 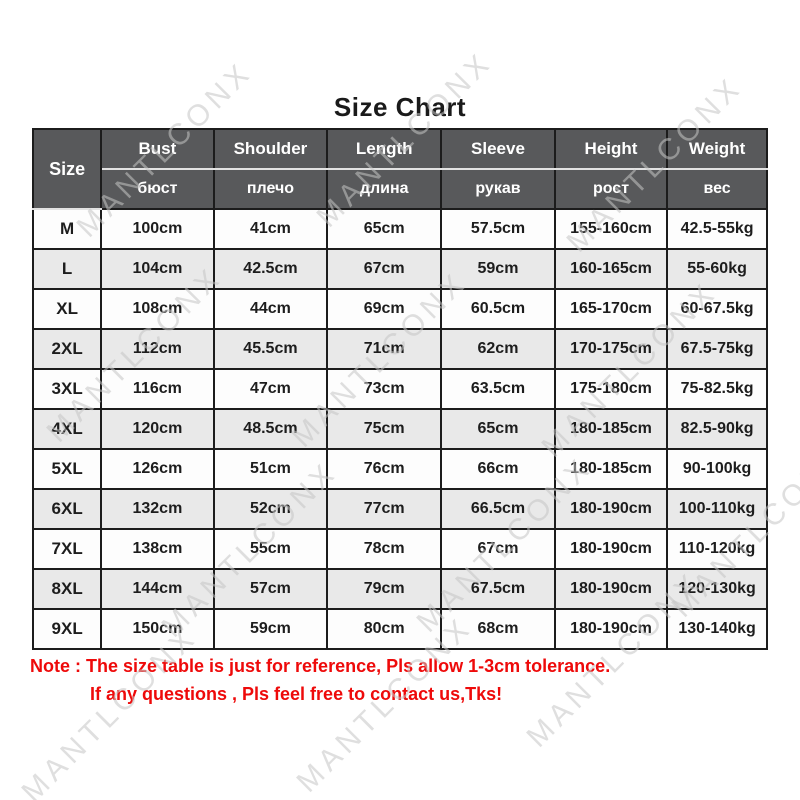 What do you see at coordinates (270, 429) in the screenshot?
I see `cell-value: 48.5cm` at bounding box center [270, 429].